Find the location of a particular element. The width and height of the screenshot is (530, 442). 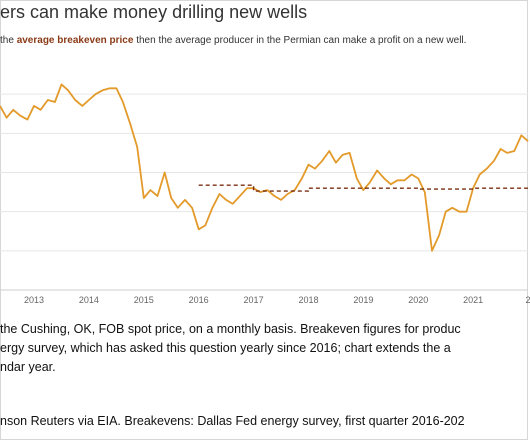

x-tick-label: 2021 is located at coordinates (473, 300).